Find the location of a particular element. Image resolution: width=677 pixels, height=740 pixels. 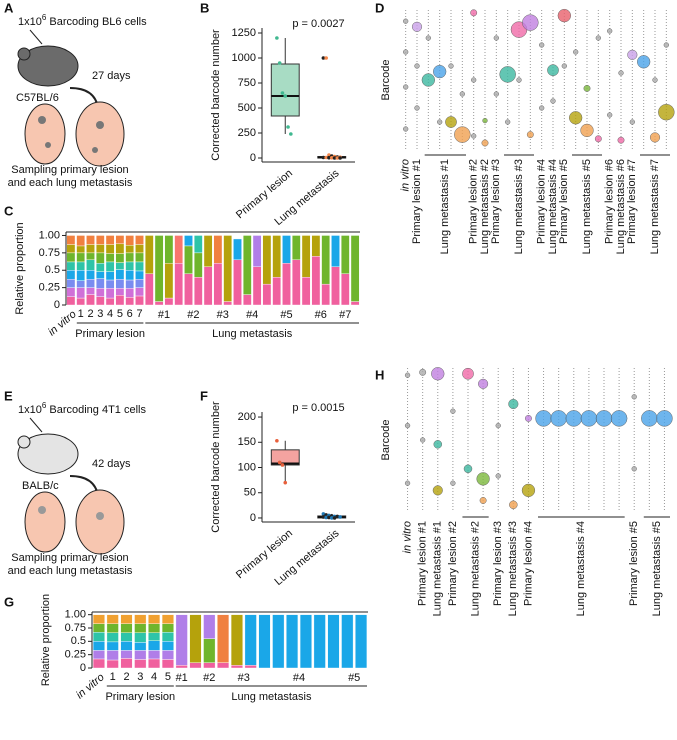

panel-letter: E is located at coordinates (8, 395).